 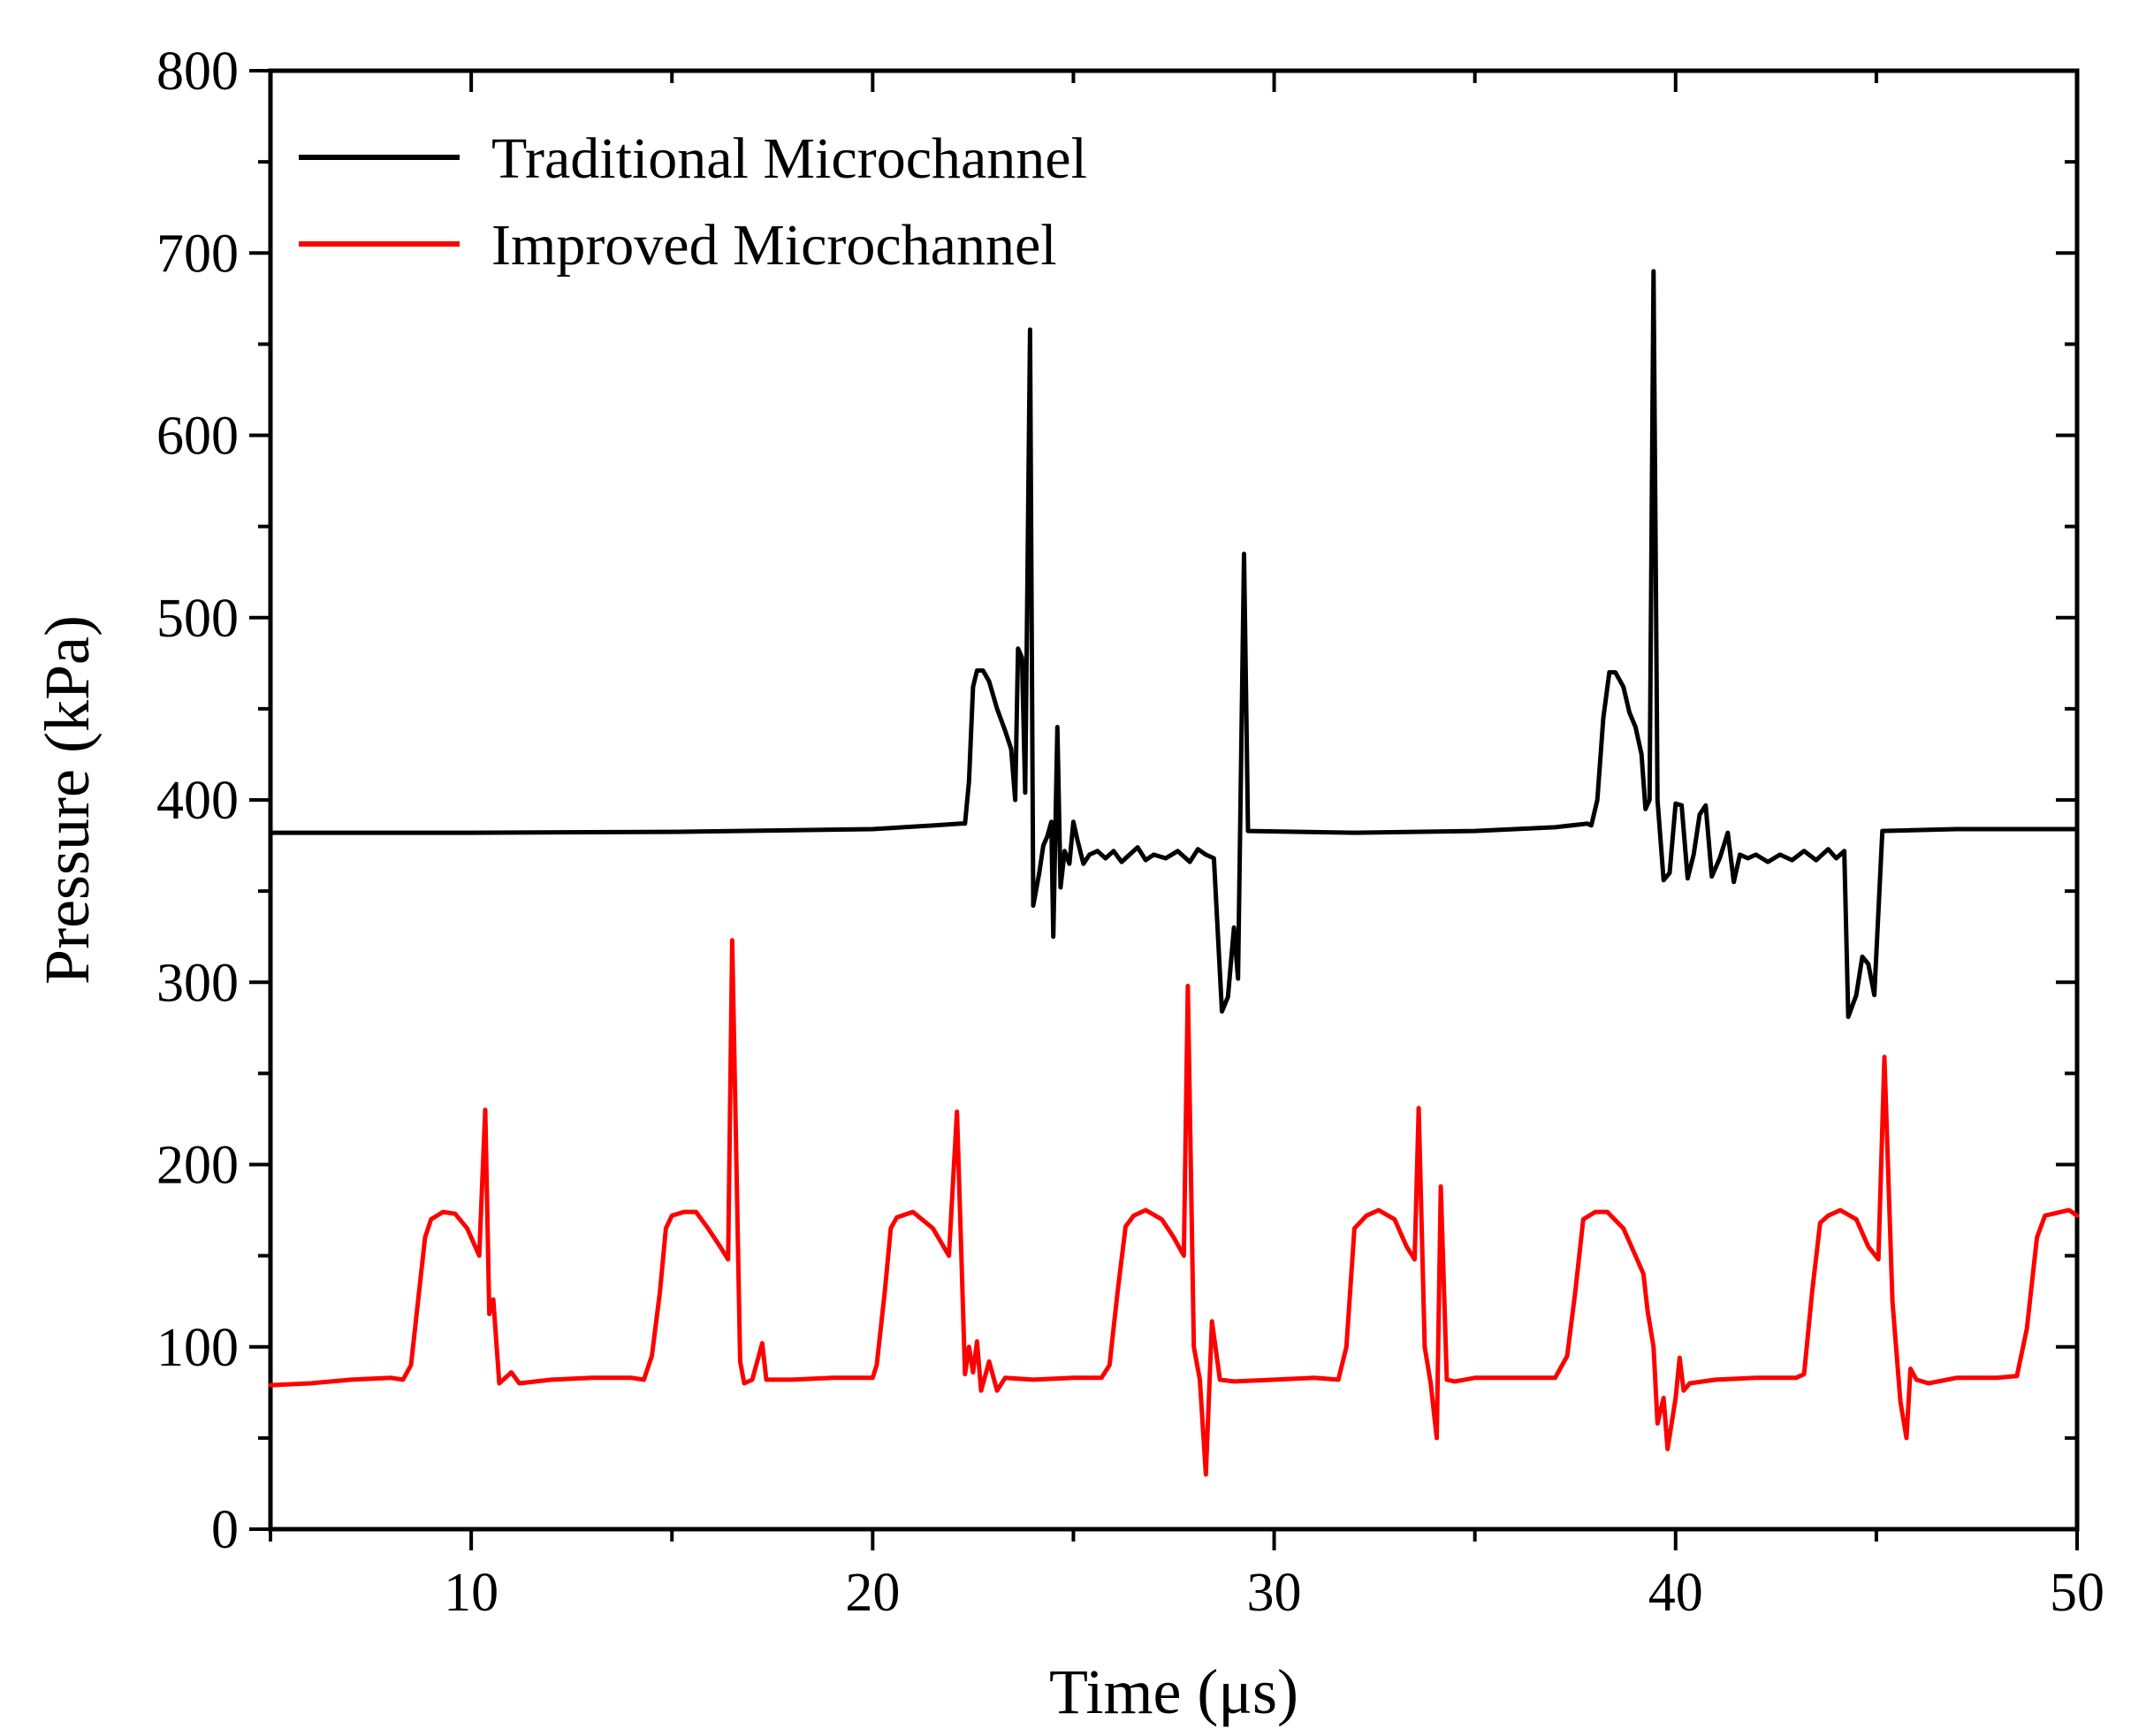 What do you see at coordinates (197, 254) in the screenshot?
I see `y-tick-label: 700` at bounding box center [197, 254].